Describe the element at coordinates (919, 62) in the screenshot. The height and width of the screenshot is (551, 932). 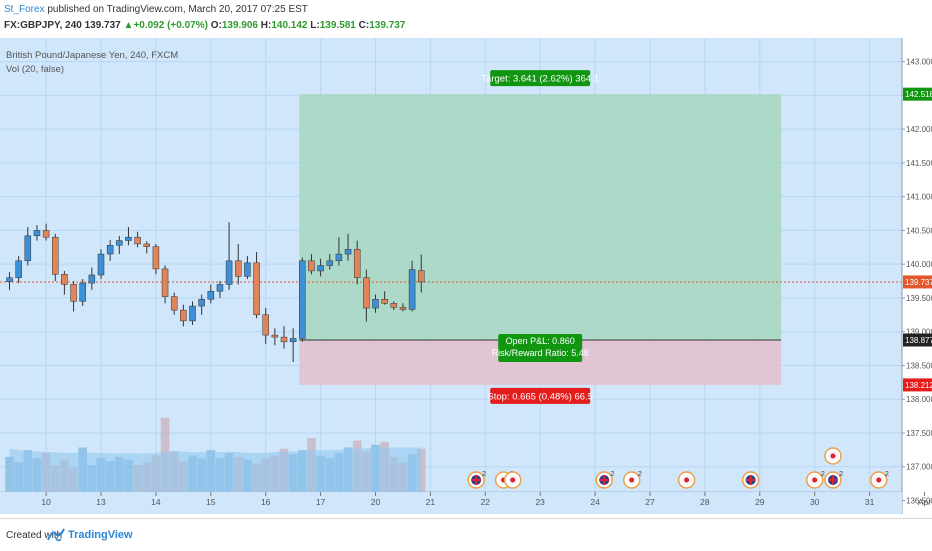
I see `price-tick-label: 143.000` at that location.